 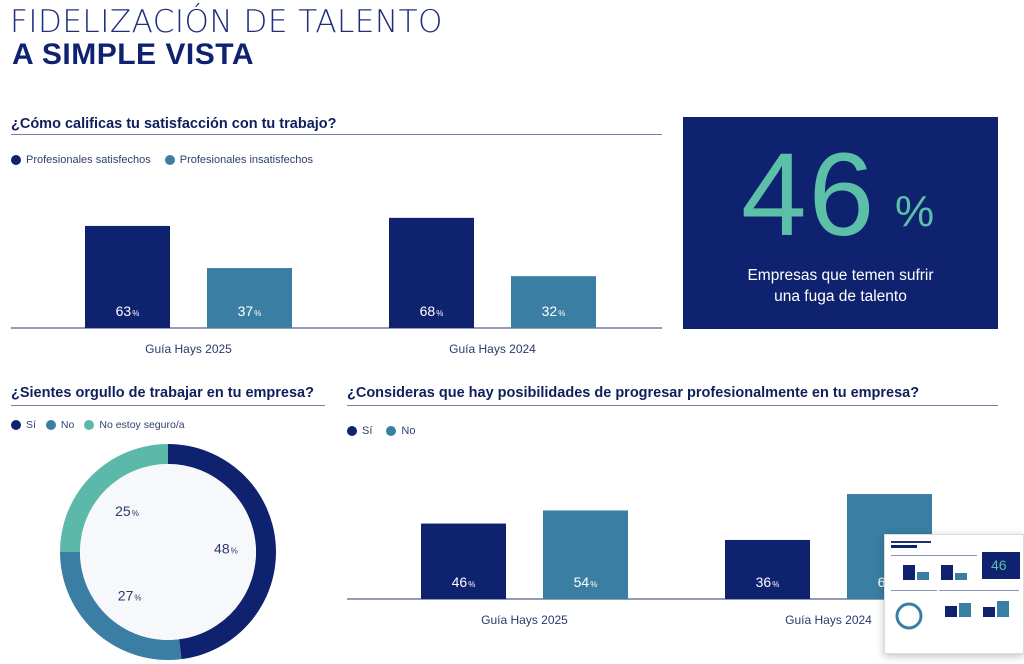 I want to click on pride-legend: Sí No No estoy seguro/a, so click(x=105, y=425).